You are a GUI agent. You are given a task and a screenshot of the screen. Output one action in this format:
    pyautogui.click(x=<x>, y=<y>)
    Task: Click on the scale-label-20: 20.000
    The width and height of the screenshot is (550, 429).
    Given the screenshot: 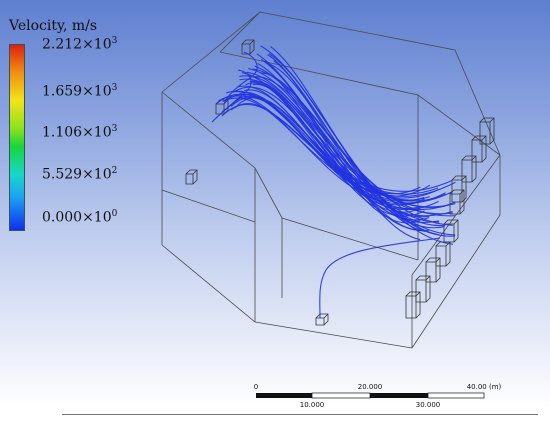 What is the action you would take?
    pyautogui.click(x=370, y=387)
    